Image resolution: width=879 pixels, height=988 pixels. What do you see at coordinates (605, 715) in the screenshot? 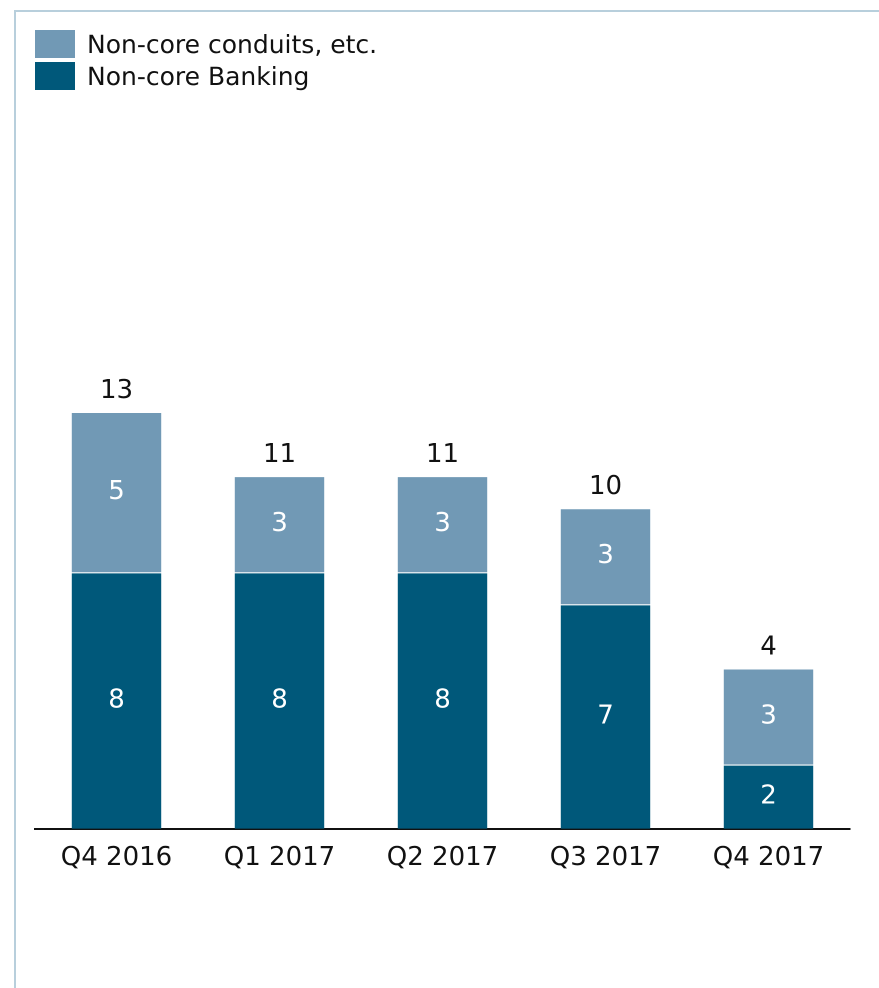
I see `data-label: 7` at bounding box center [605, 715].